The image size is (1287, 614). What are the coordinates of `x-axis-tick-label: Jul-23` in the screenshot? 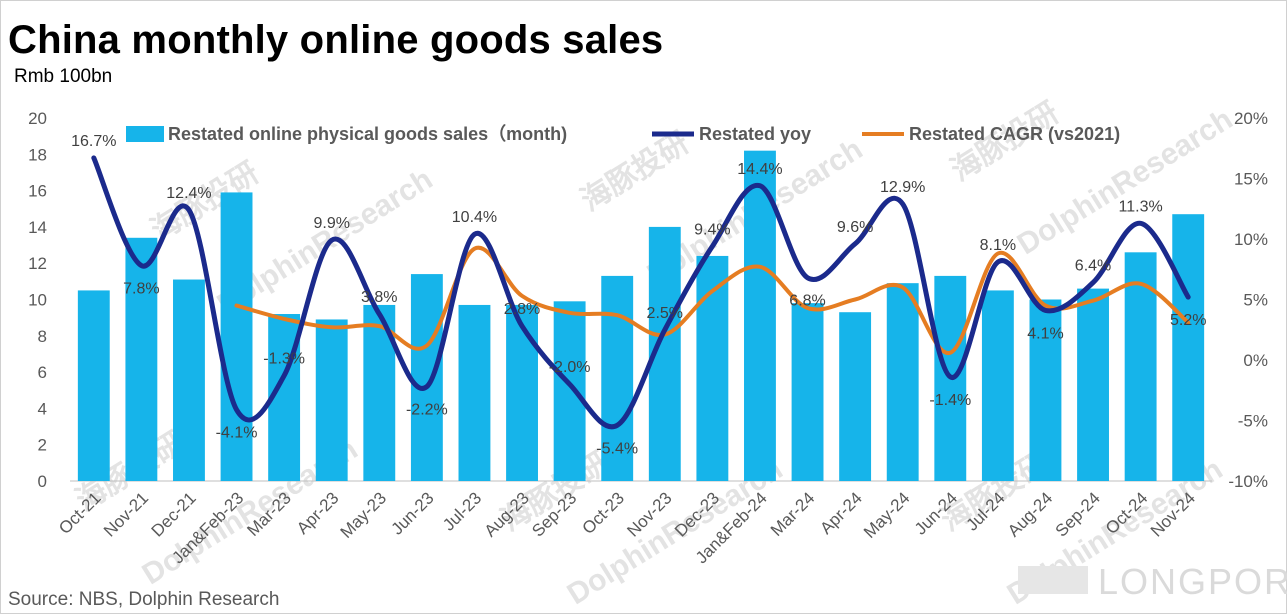 It's located at (462, 511).